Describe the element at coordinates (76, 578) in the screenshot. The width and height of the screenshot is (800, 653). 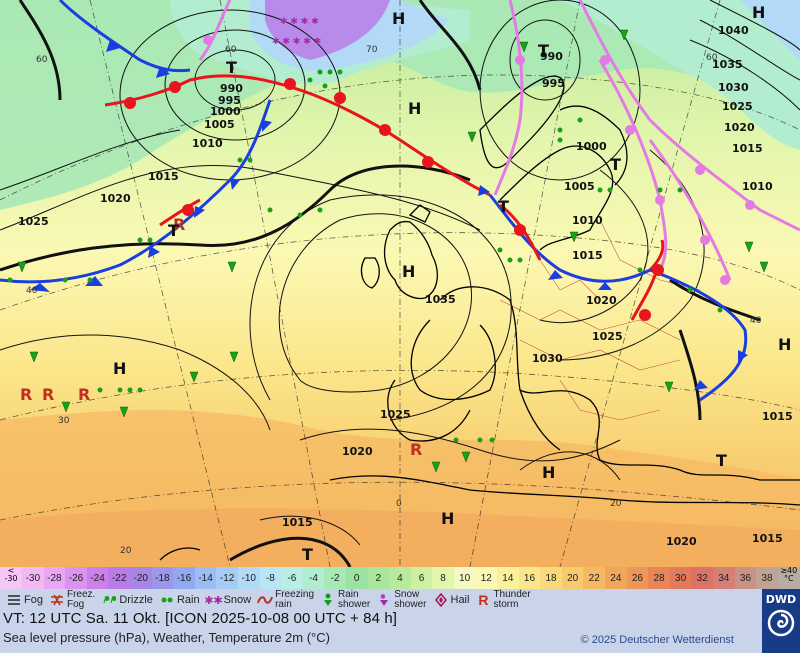
I see `scale-cell: -26` at that location.